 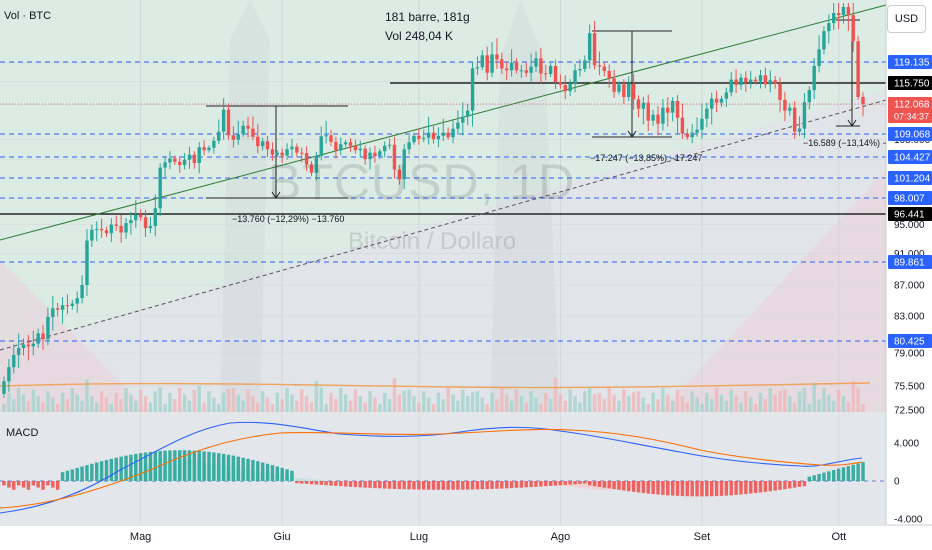 What do you see at coordinates (910, 110) in the screenshot?
I see `price-level-tag` at bounding box center [910, 110].